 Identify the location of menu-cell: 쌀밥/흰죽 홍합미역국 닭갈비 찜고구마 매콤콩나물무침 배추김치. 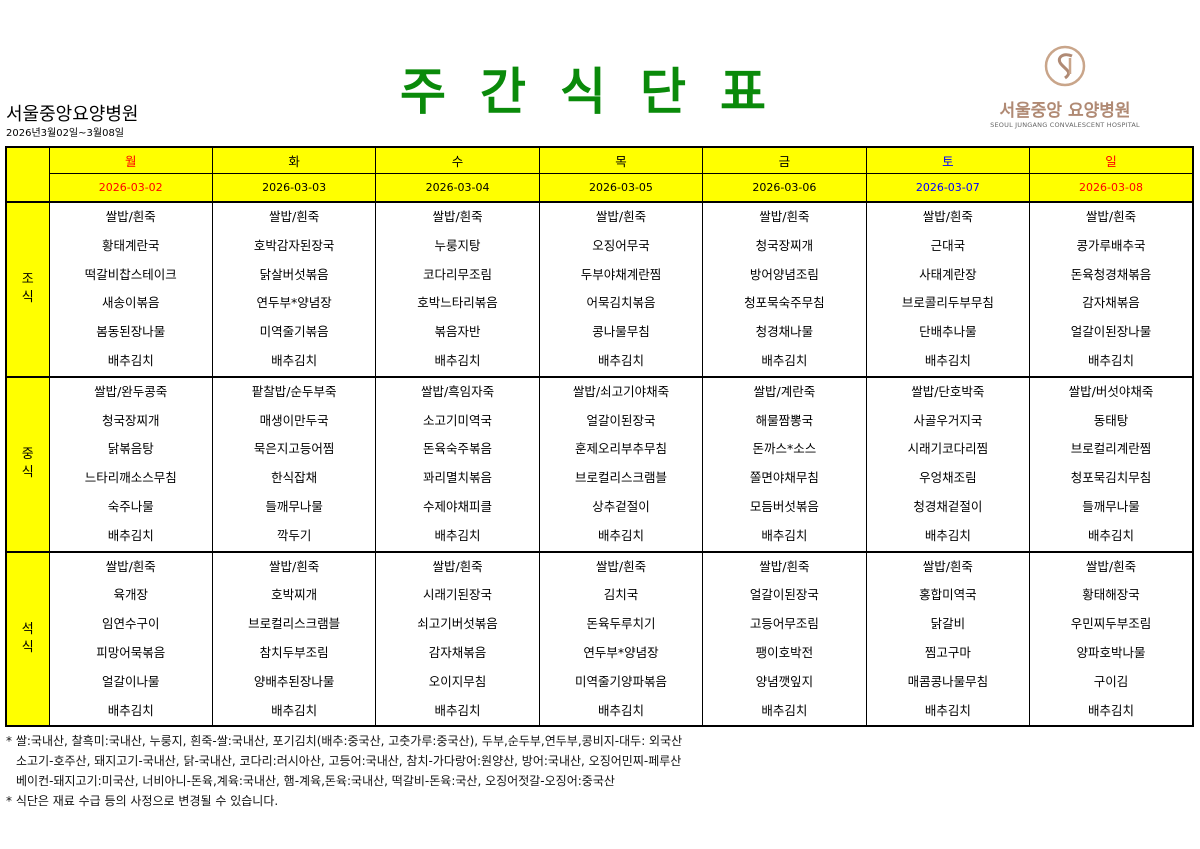
(948, 639).